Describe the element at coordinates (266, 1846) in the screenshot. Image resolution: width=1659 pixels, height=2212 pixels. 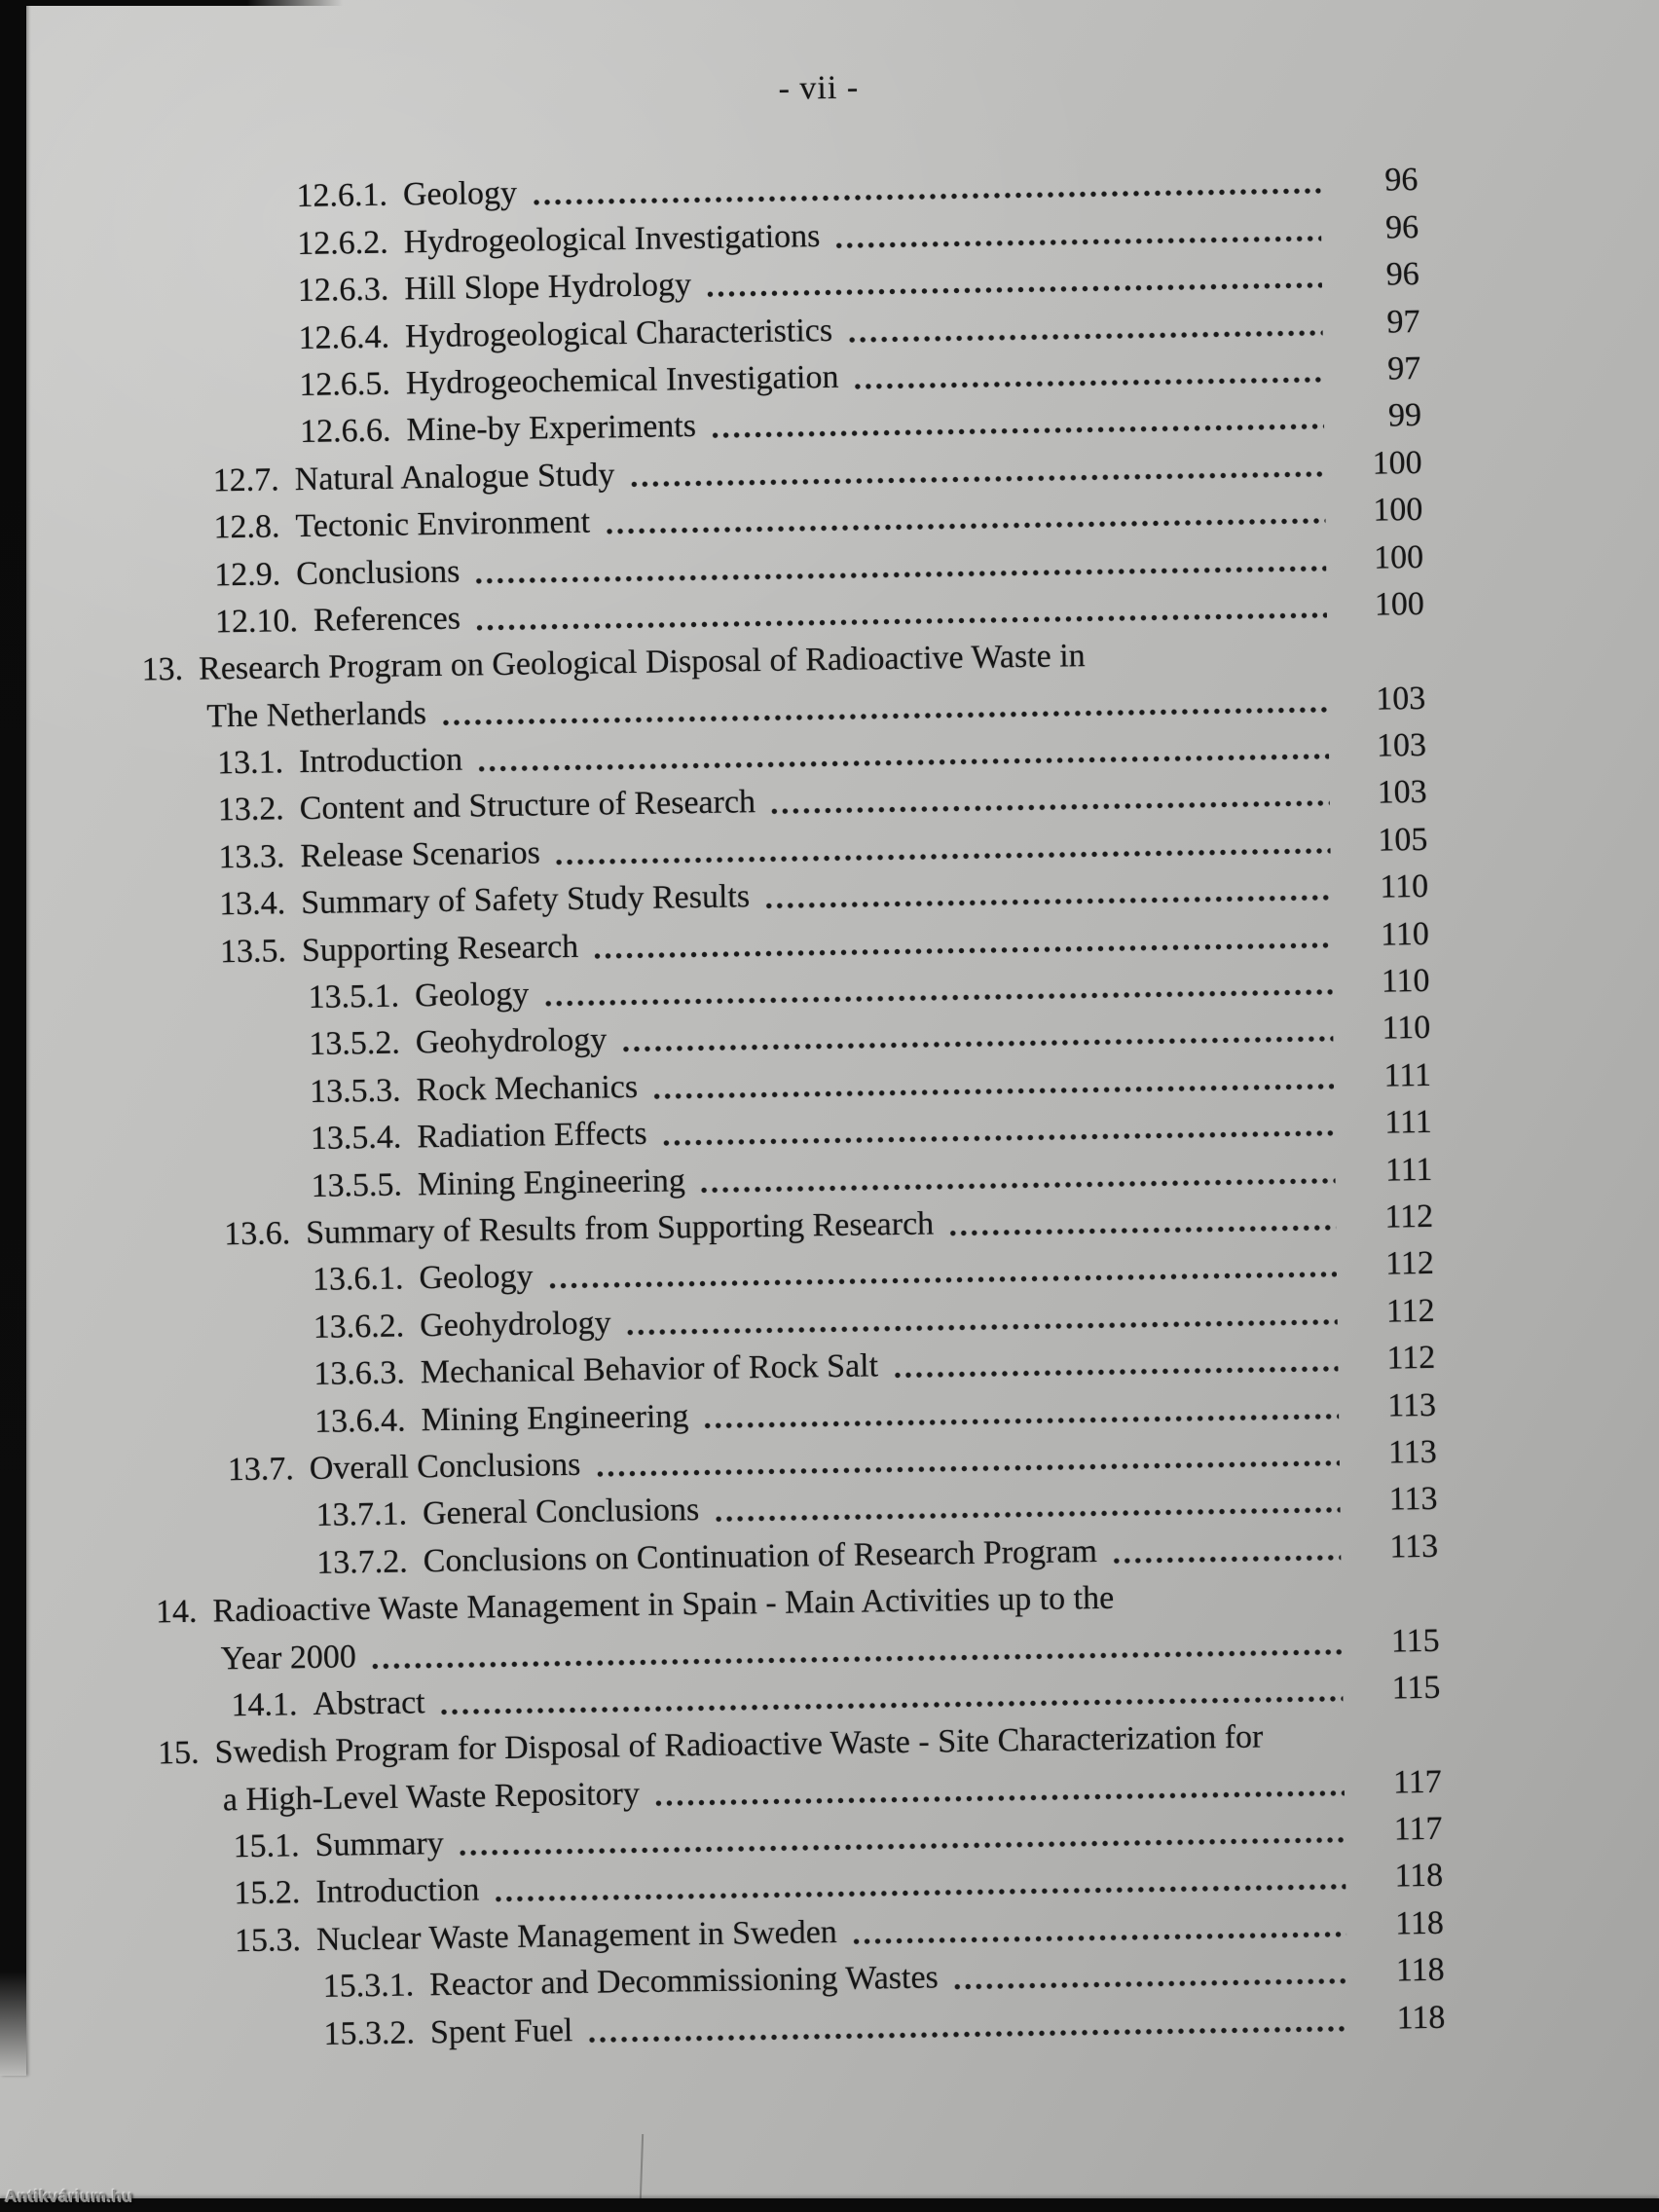
I see `toc-entry-number: 15.1.` at that location.